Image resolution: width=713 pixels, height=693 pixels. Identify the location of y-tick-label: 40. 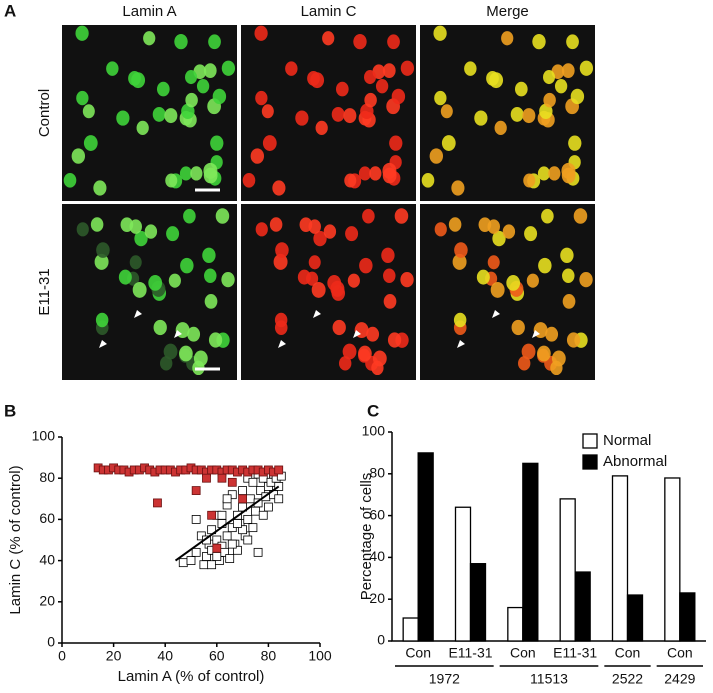
(47, 559).